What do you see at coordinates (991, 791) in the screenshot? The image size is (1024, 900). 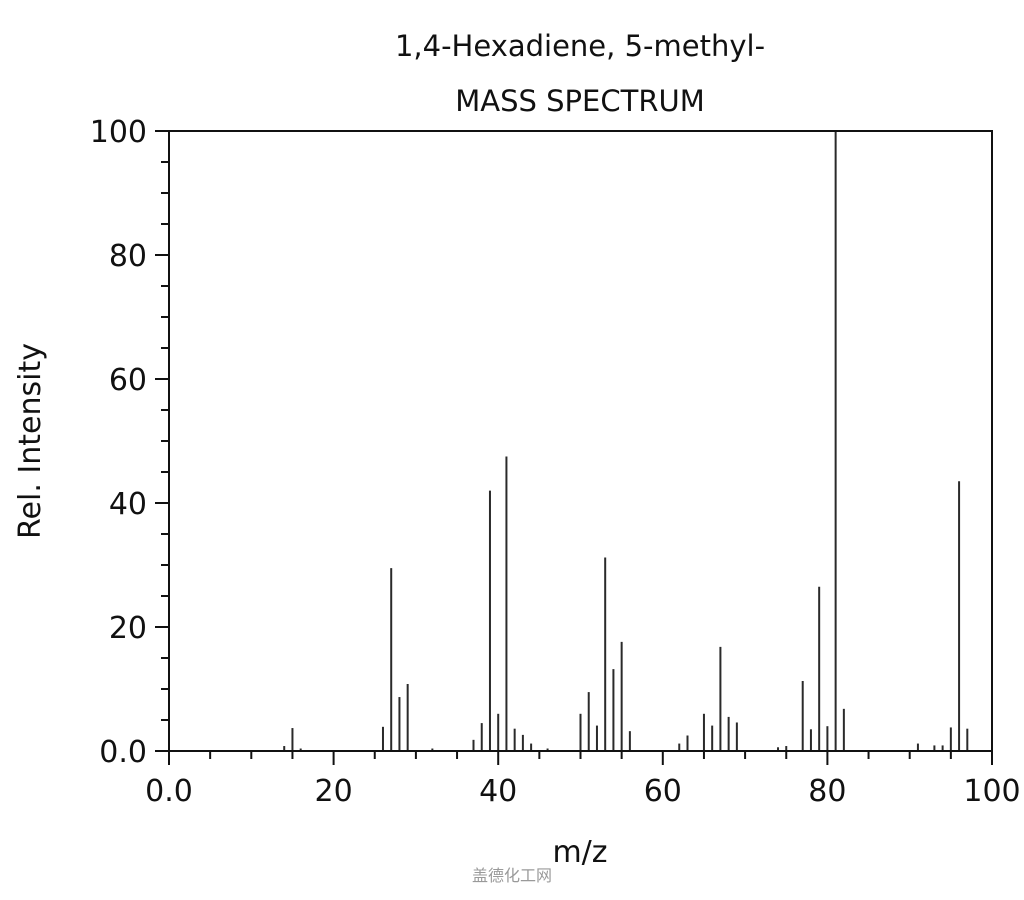 I see `x-tick-label: 100` at bounding box center [991, 791].